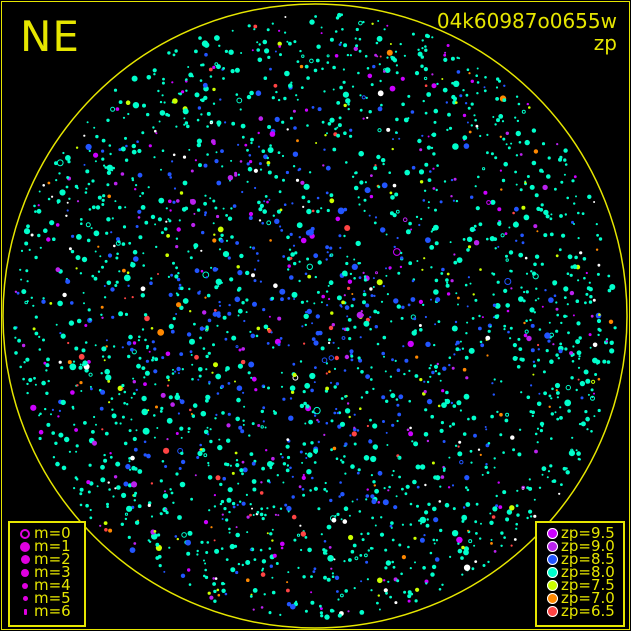  I want to click on zp-legend-label: zp=6.5, so click(588, 611).